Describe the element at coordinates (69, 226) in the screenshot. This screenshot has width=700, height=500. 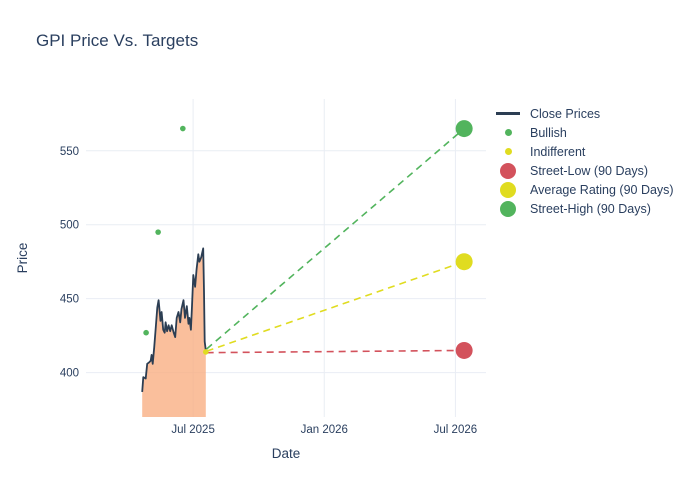
I see `y-tick-label: 500` at that location.